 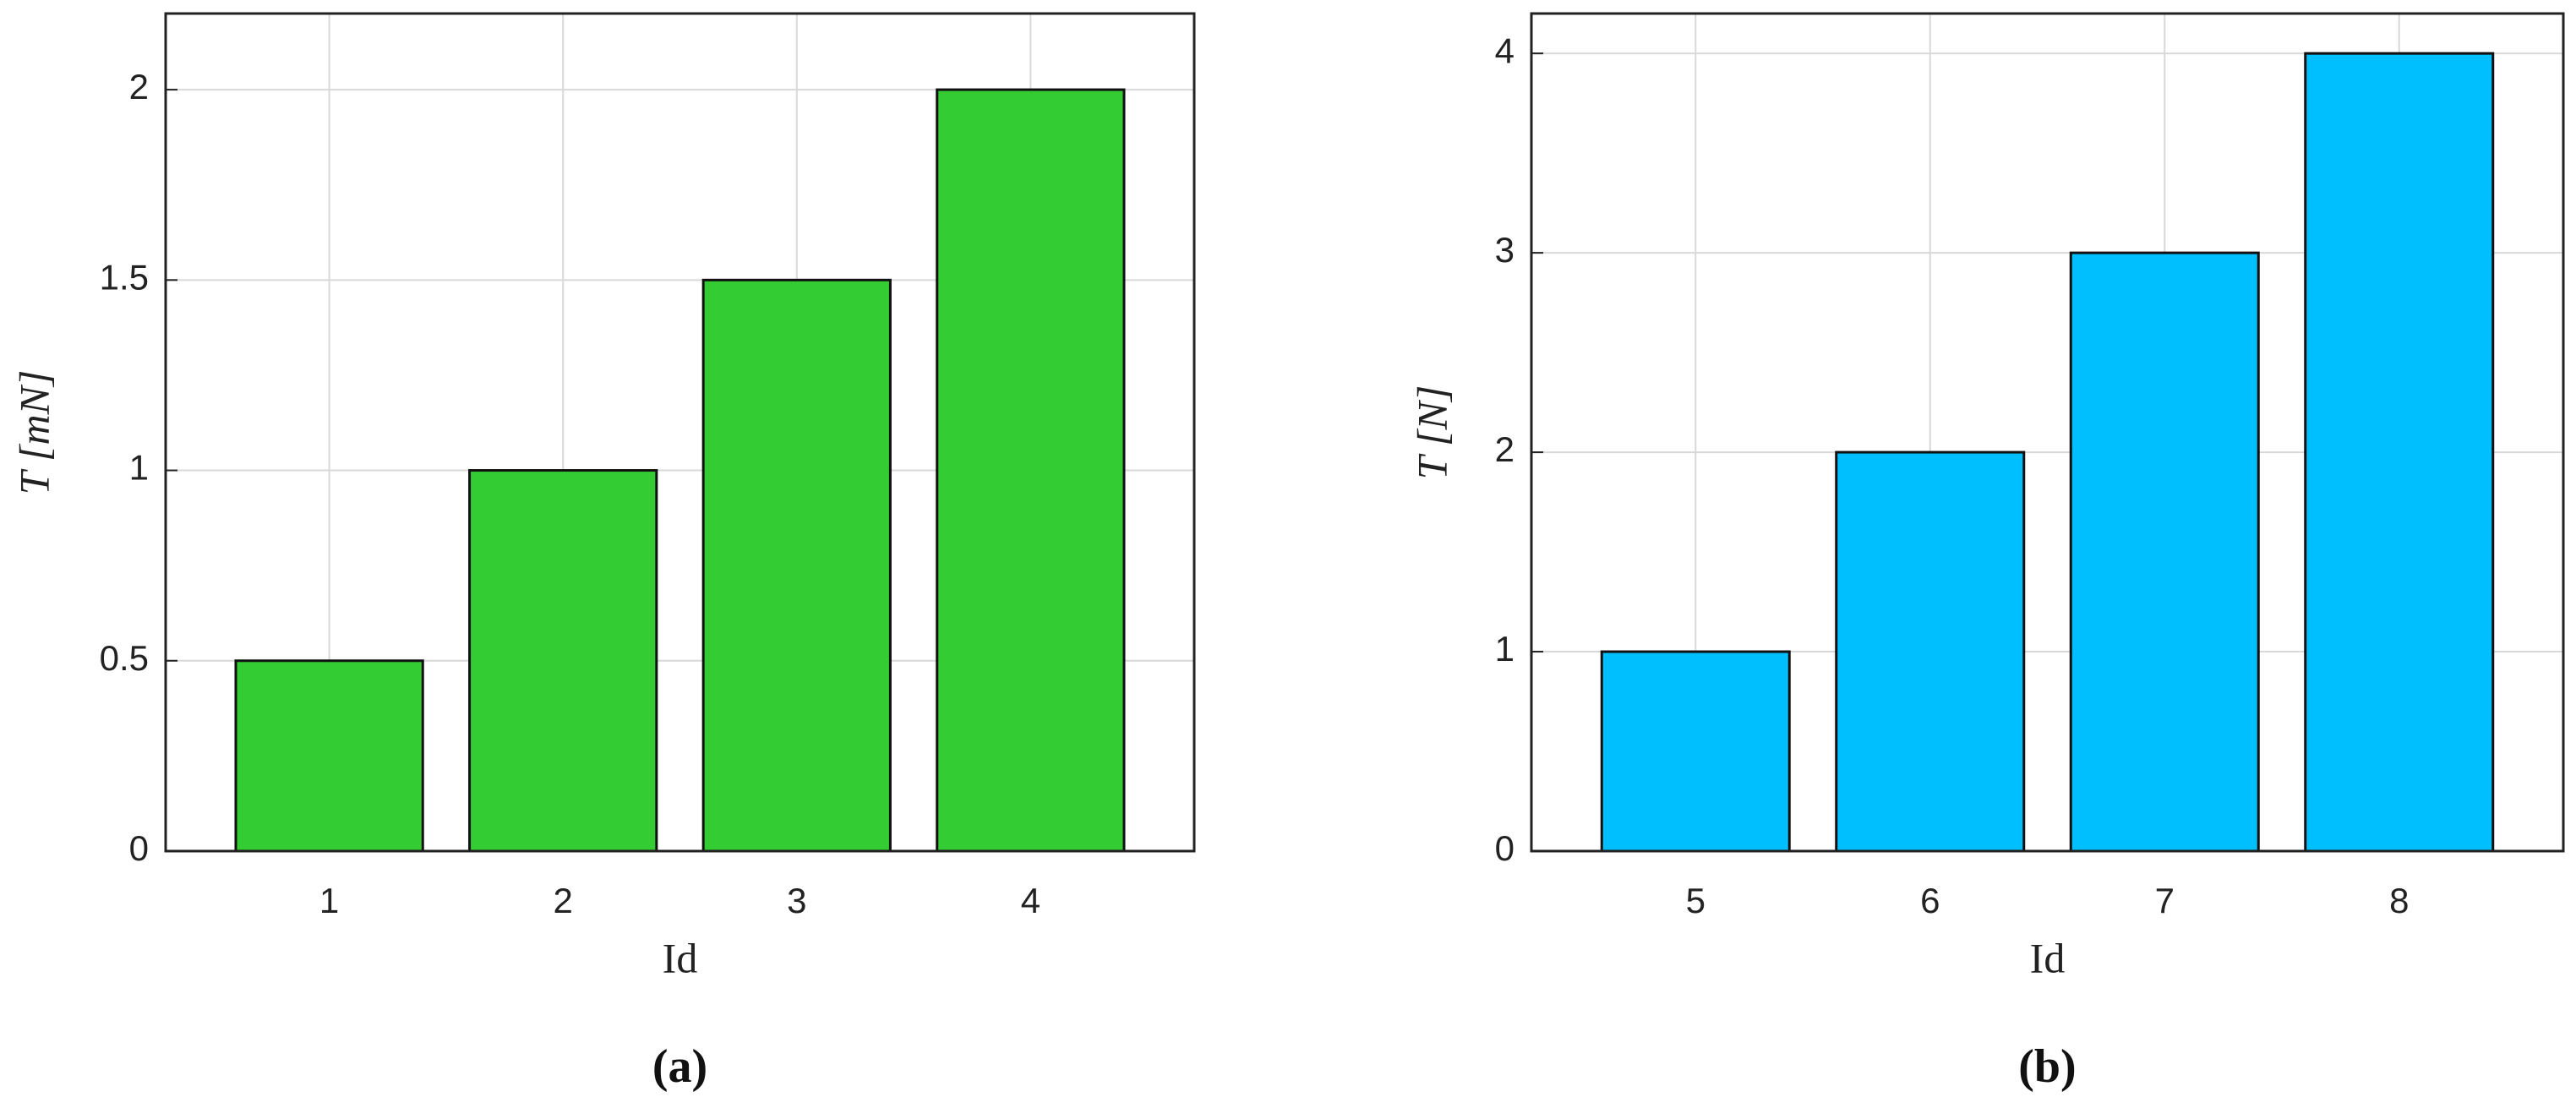 I want to click on x-tick-label: 7, so click(x=2165, y=901).